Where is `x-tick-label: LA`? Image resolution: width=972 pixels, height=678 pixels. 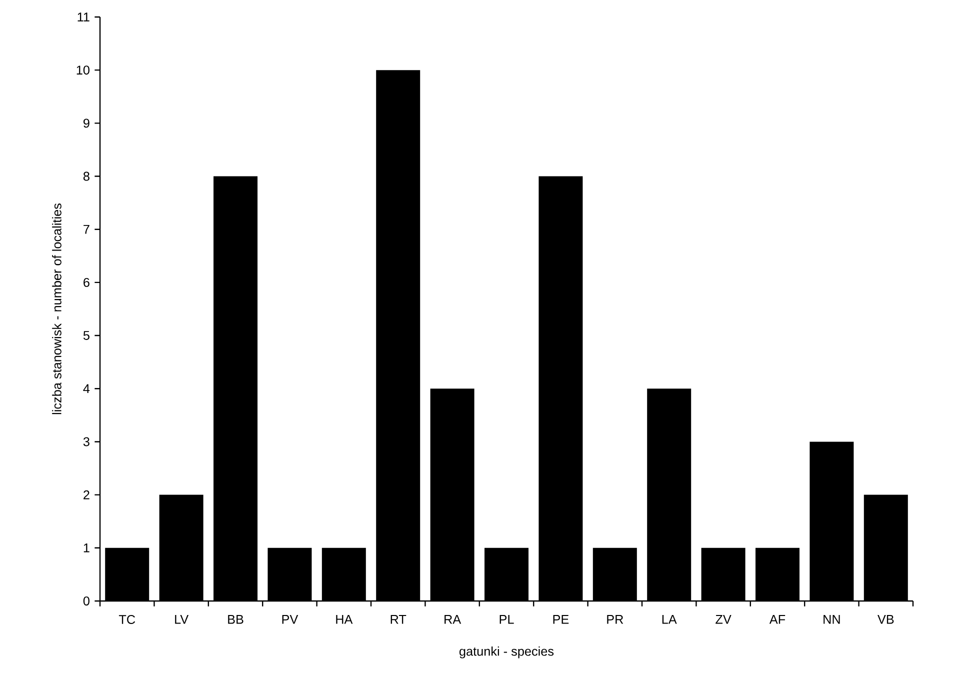 x-tick-label: LA is located at coordinates (669, 619).